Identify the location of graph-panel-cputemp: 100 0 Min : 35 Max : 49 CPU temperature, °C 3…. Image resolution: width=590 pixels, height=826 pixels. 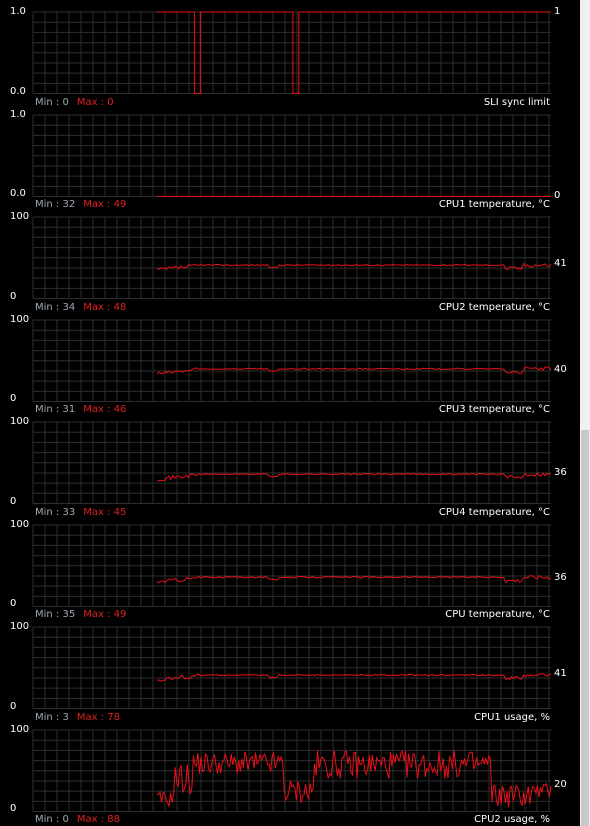
(295, 567).